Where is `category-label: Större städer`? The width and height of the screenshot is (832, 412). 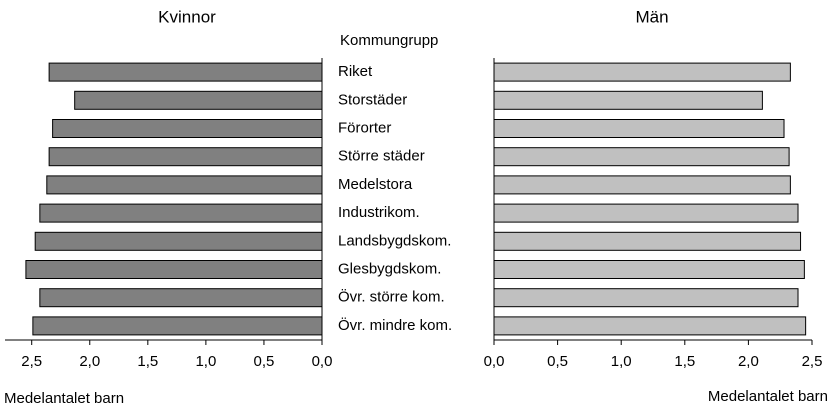 category-label: Större städer is located at coordinates (381, 156).